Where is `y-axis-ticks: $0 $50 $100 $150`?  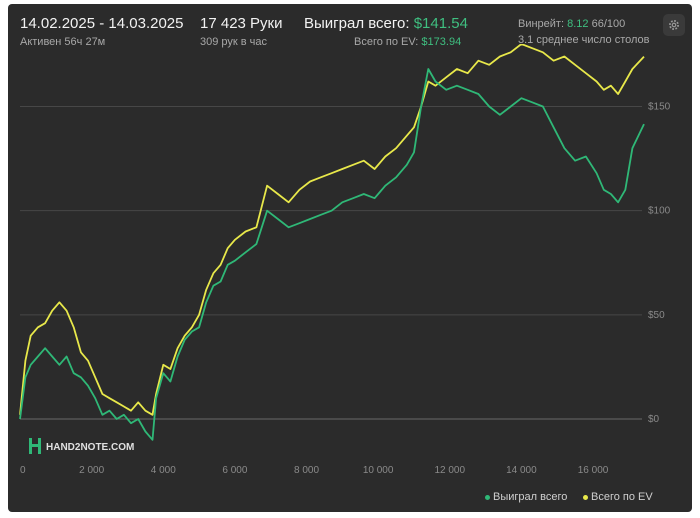 y-axis-ticks: $0 $50 $100 $150 is located at coordinates (659, 264).